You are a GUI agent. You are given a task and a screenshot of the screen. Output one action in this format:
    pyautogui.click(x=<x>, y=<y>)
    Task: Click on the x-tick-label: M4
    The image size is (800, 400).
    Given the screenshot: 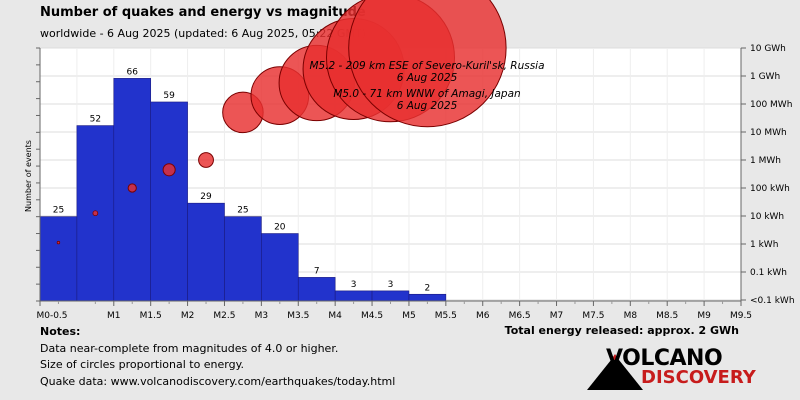 What is the action you would take?
    pyautogui.click(x=335, y=316)
    